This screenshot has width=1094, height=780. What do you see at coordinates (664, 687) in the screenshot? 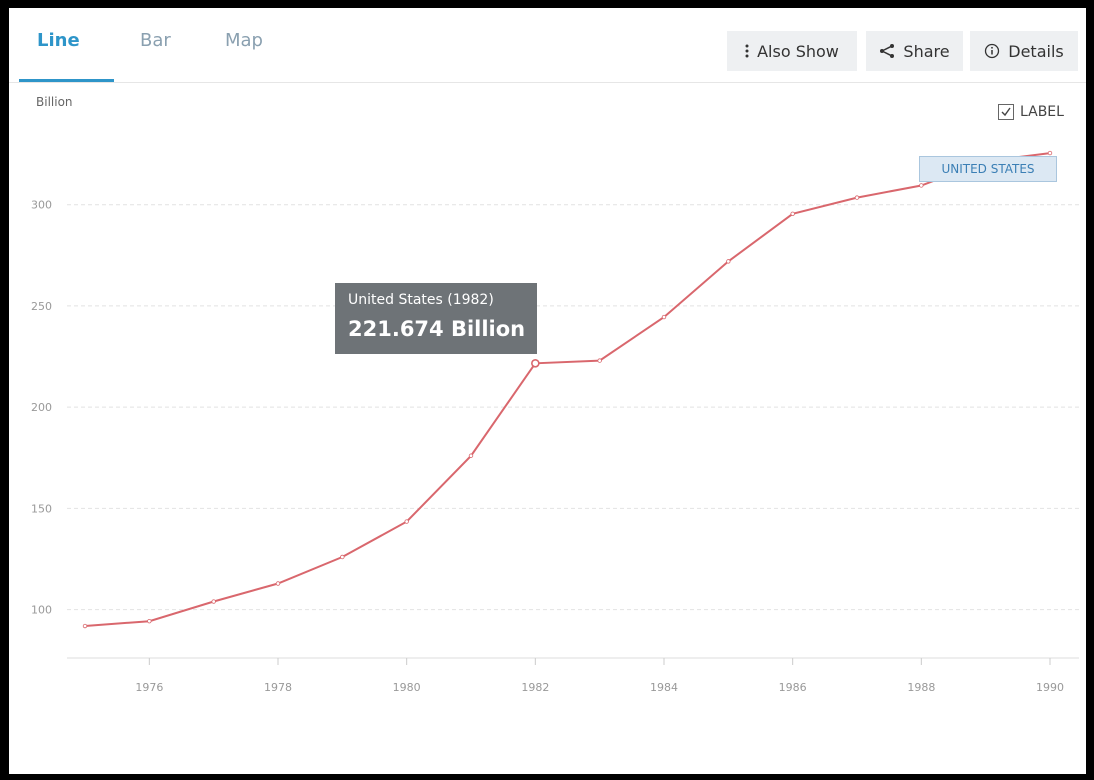
I see `x-tick-label: 1984` at bounding box center [664, 687].